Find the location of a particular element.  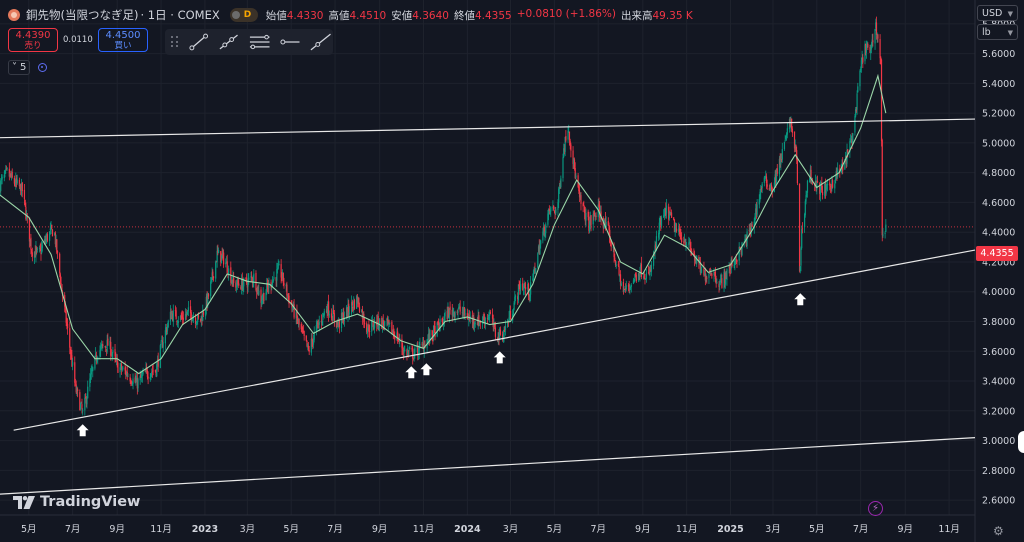

extended-line-icon is located at coordinates (320, 42).